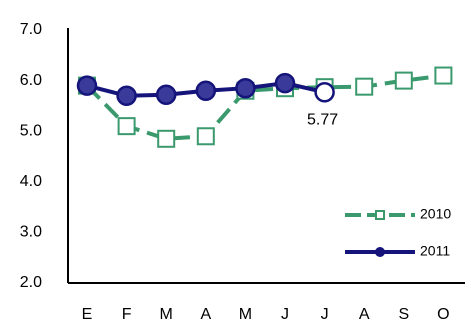  I want to click on data-label: 5.77, so click(322, 119).